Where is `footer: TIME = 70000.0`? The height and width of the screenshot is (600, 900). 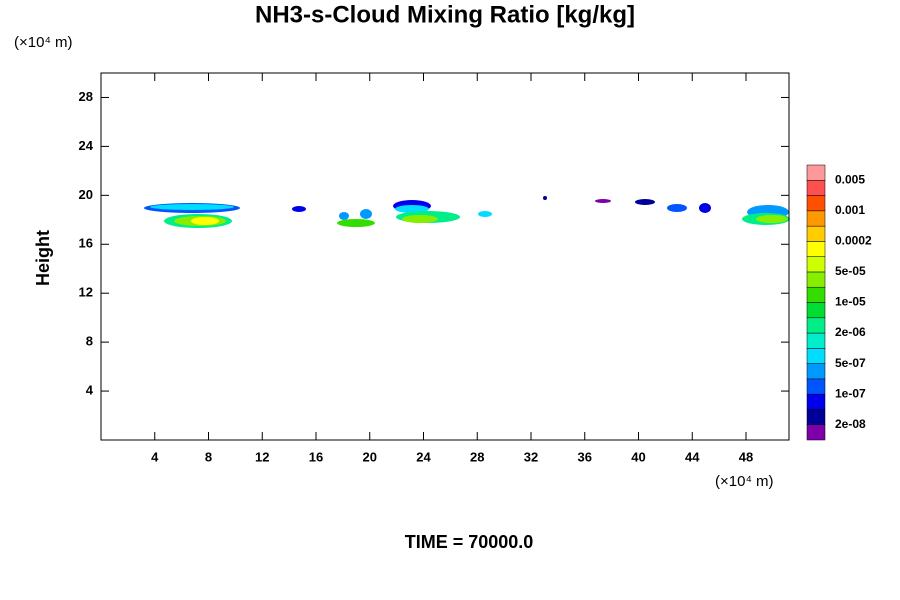
footer: TIME = 70000.0 is located at coordinates (469, 542).